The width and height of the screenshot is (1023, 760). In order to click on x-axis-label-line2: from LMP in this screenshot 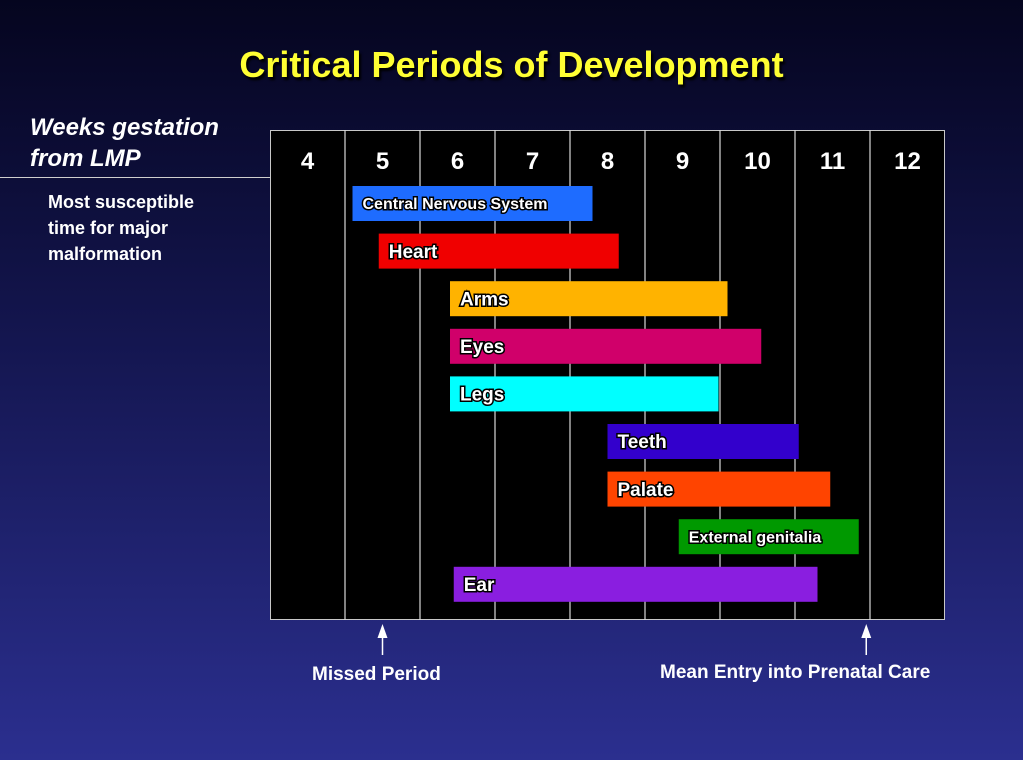, I will do `click(85, 158)`.